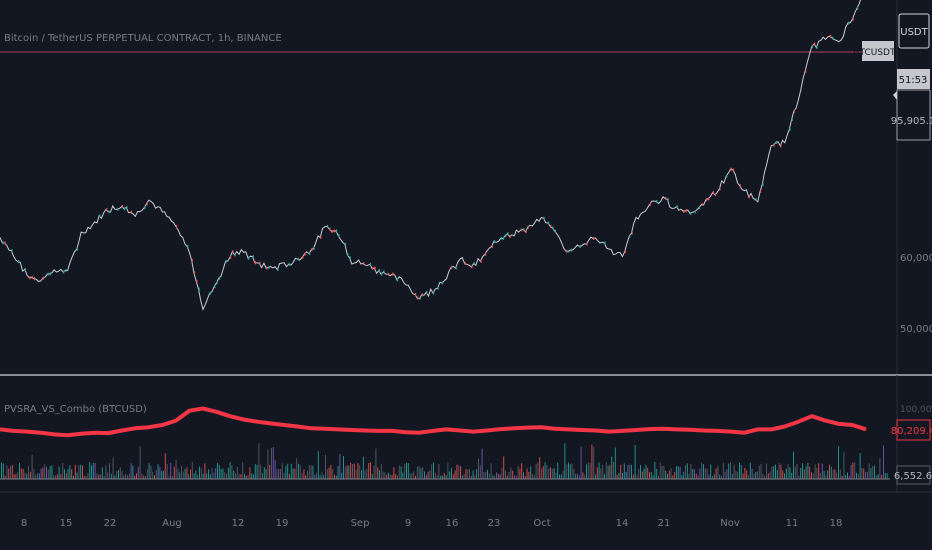  Describe the element at coordinates (914, 31) in the screenshot. I see `currency-button: USDT` at that location.